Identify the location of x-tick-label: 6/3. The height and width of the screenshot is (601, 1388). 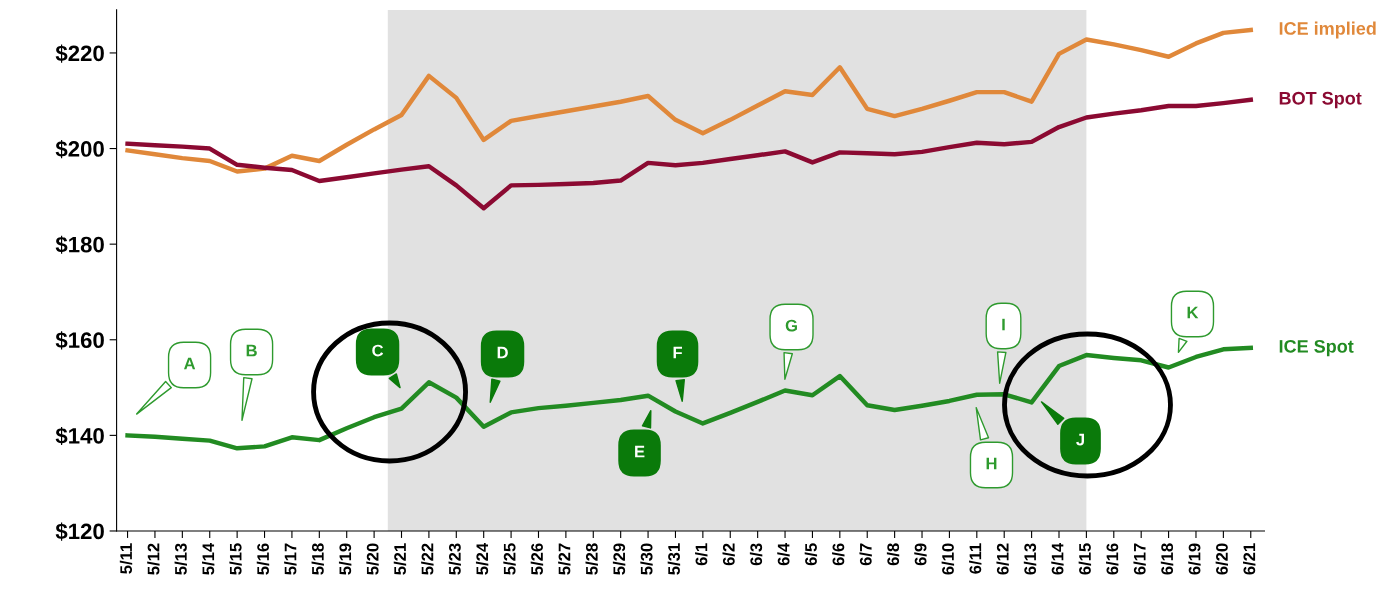
(756, 554).